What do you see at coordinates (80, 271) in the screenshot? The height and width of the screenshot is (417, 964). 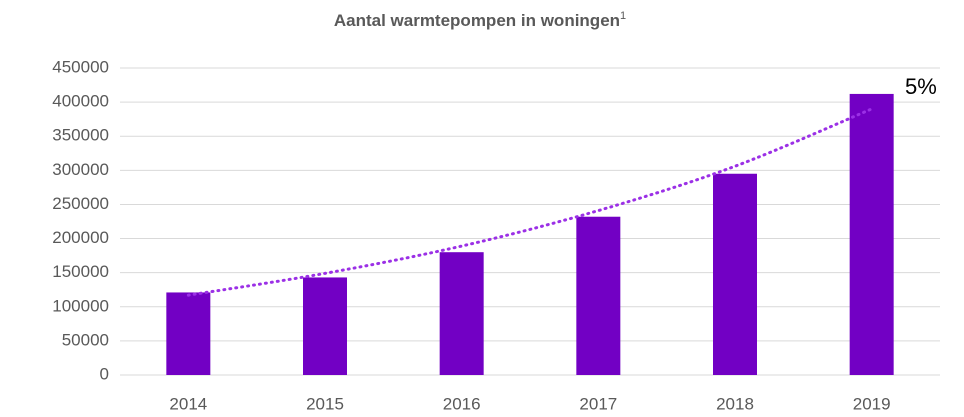 I see `y-tick-label: 150000` at bounding box center [80, 271].